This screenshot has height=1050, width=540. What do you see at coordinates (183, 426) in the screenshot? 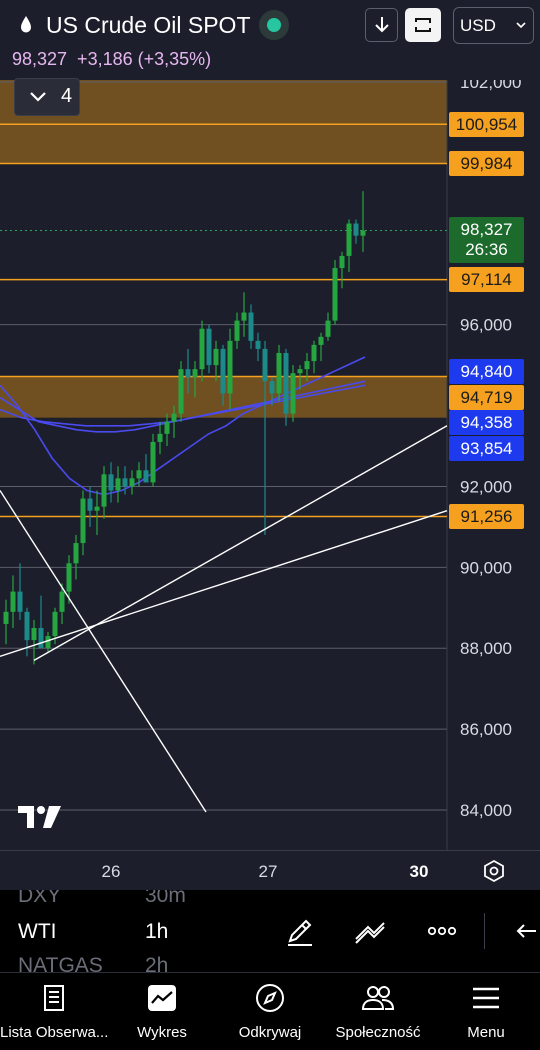
I see `moving-average-line` at bounding box center [183, 426].